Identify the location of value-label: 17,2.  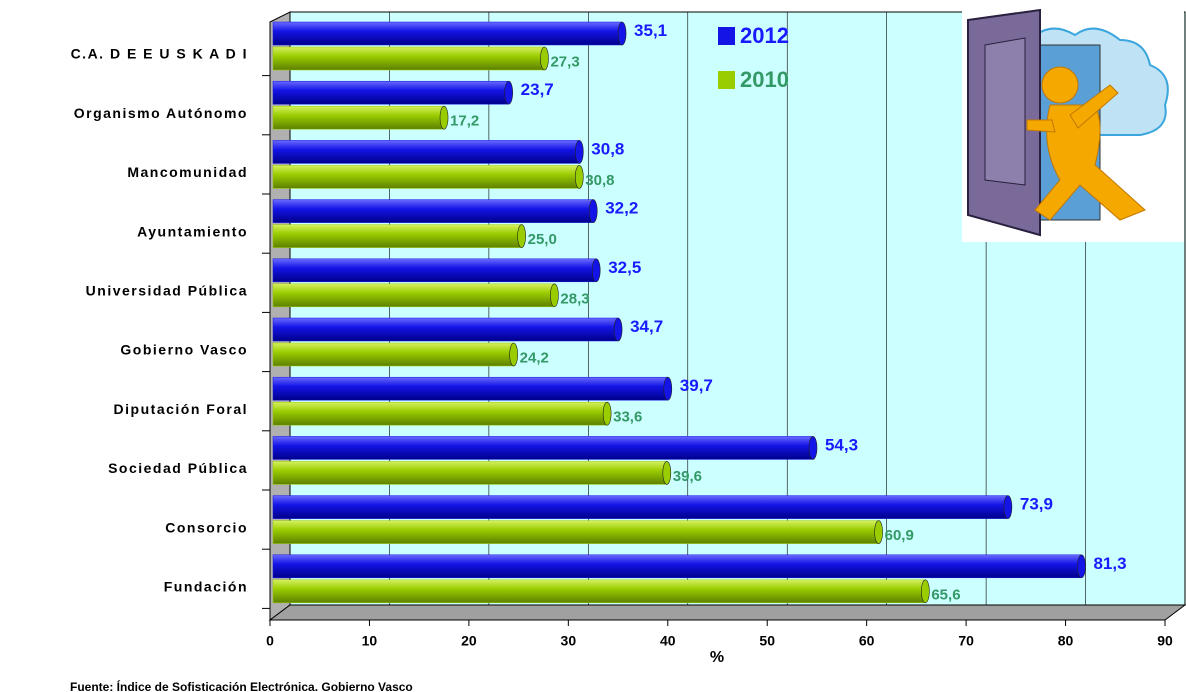
(464, 121).